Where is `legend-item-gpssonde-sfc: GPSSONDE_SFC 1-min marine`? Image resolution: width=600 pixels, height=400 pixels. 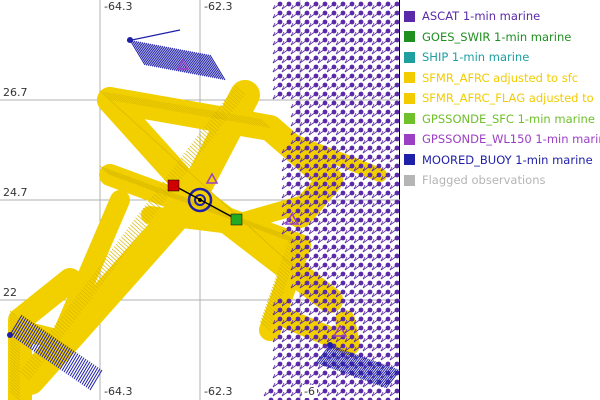
legend-item-gpssonde-sfc: GPSSONDE_SFC 1-min marine is located at coordinates (502, 119).